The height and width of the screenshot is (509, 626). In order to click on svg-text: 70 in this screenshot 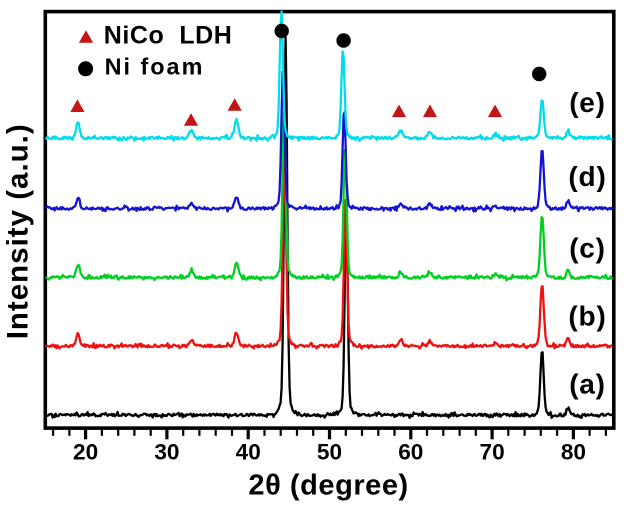, I will do `click(492, 452)`.